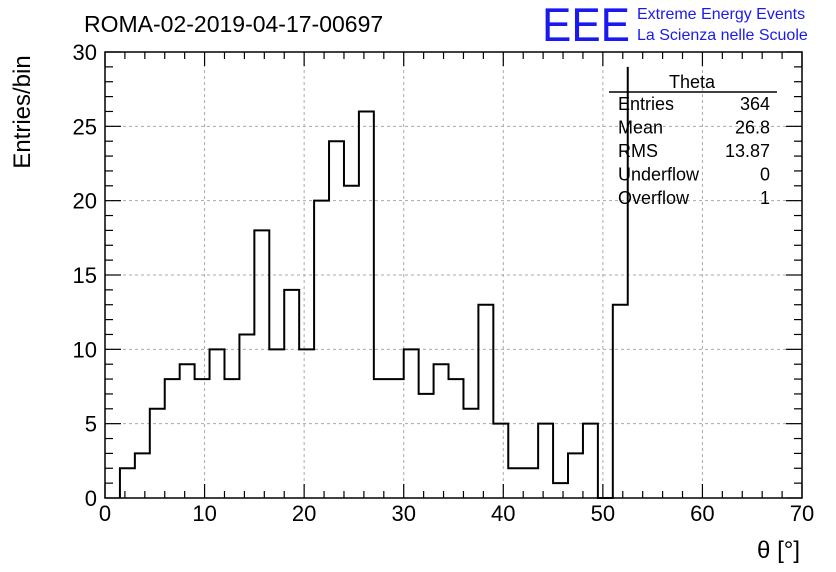 The image size is (836, 572). Describe the element at coordinates (503, 513) in the screenshot. I see `x-tick-label: 40` at that location.